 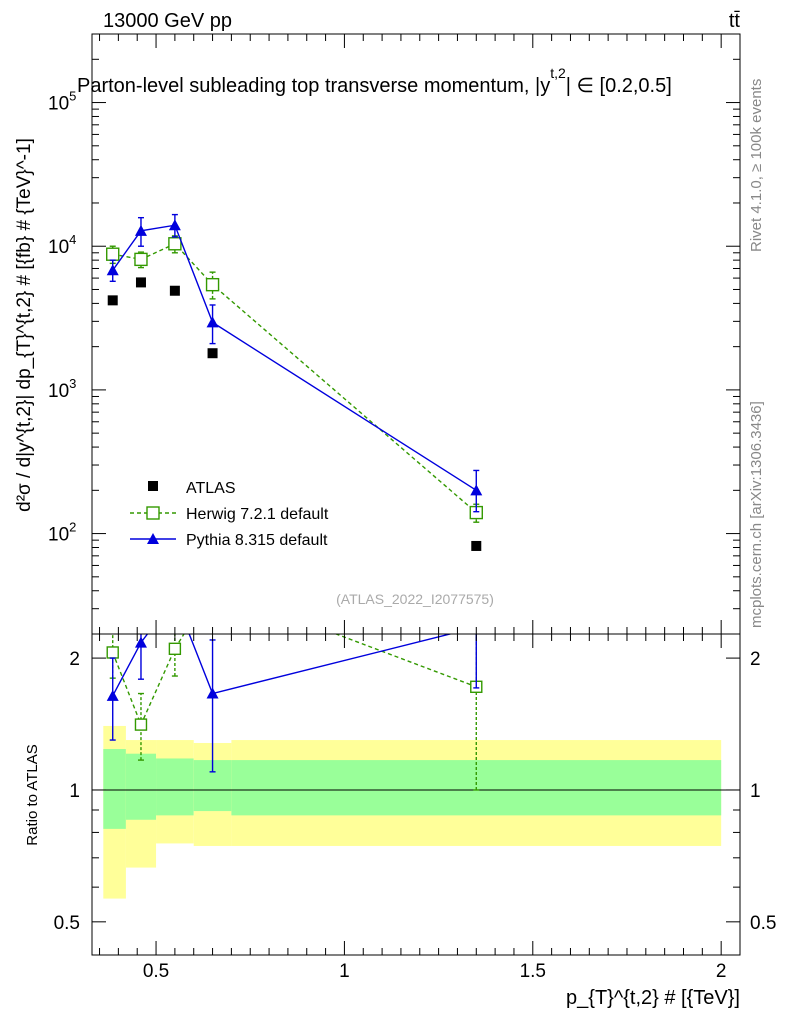 What do you see at coordinates (763, 923) in the screenshot?
I see `ratio-y-tick-label-right: 0.5` at bounding box center [763, 923].